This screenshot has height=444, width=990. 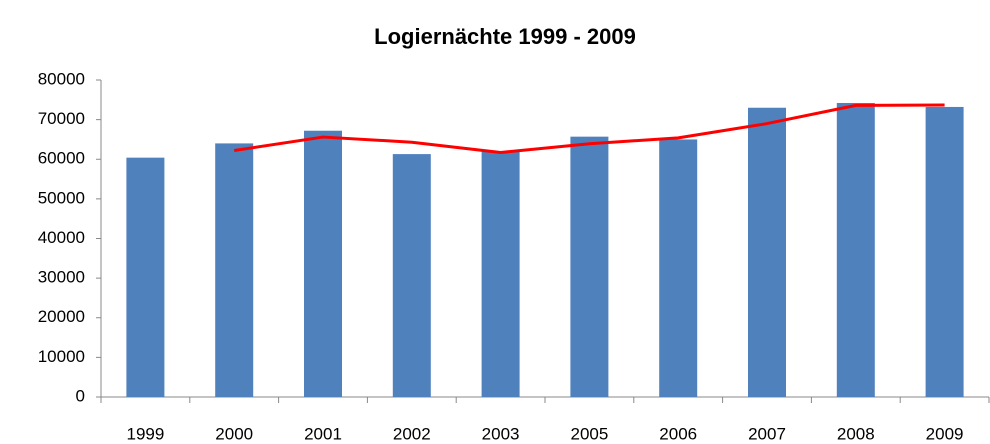 What do you see at coordinates (145, 433) in the screenshot?
I see `x-tick-label: 1999` at bounding box center [145, 433].